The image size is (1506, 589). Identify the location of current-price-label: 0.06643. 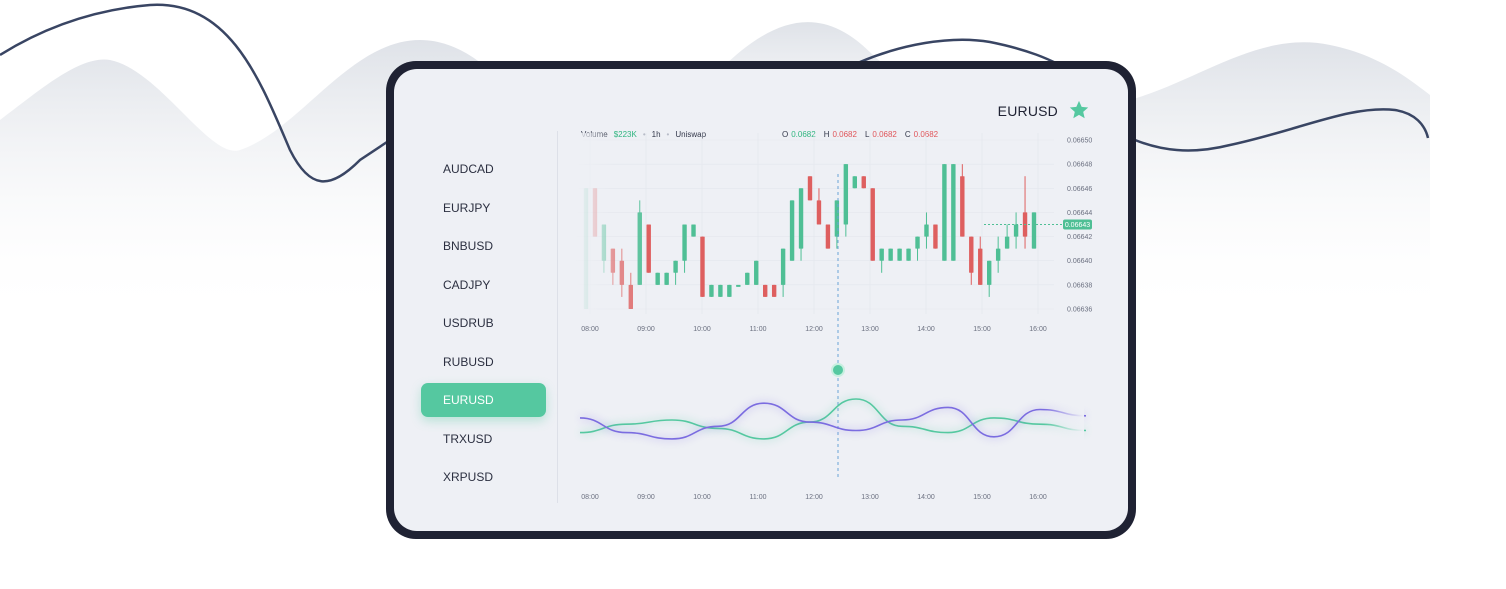
(1077, 225).